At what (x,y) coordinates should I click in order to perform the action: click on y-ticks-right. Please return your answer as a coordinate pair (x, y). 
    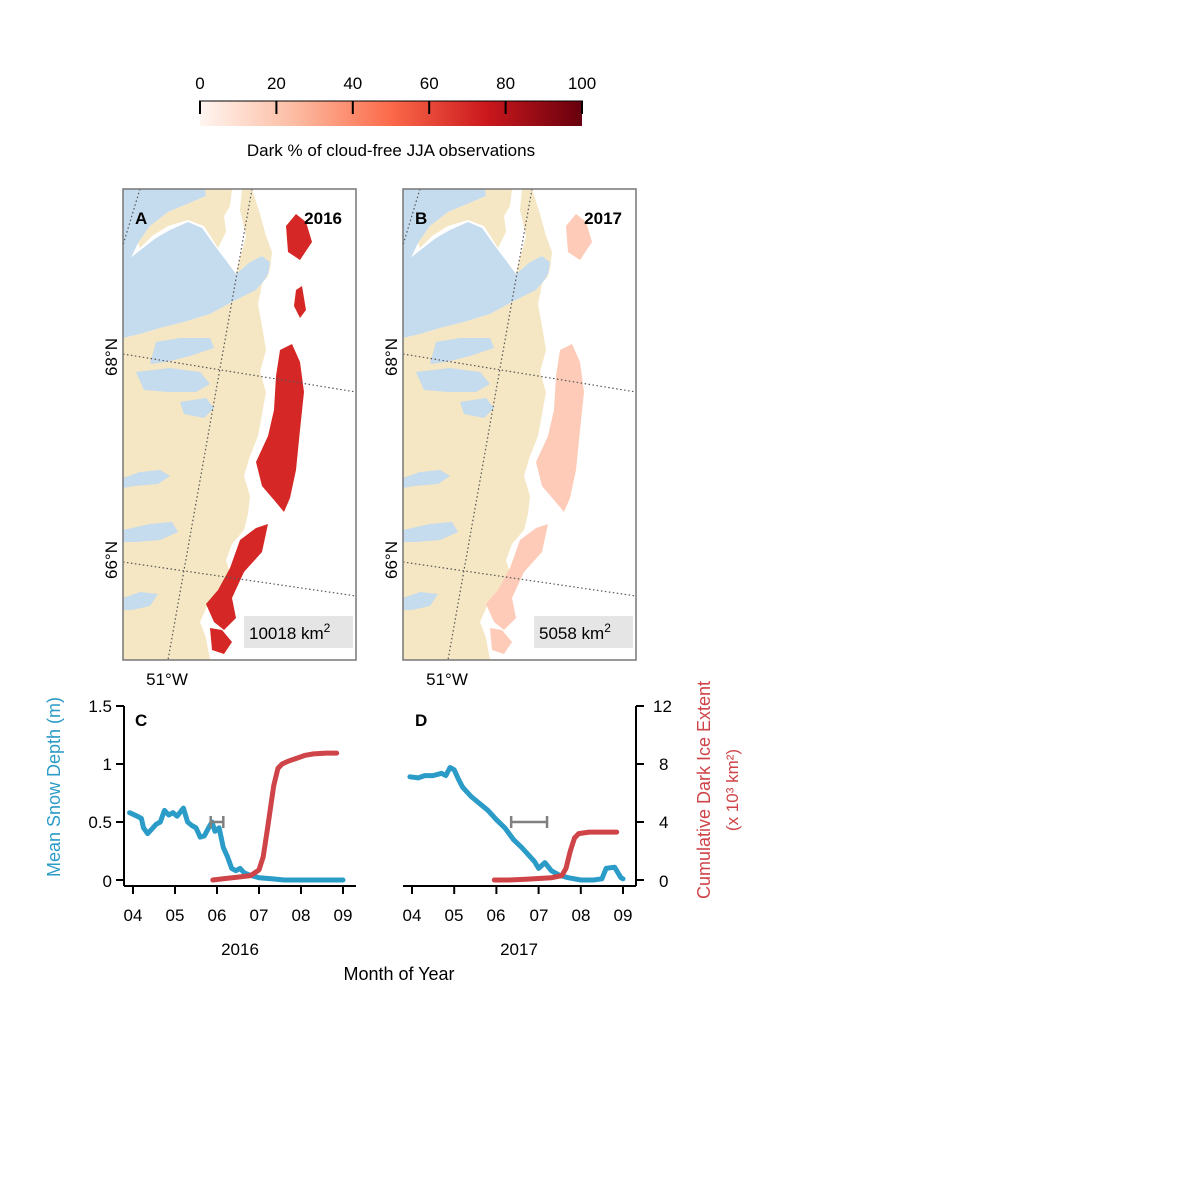
    Looking at the image, I should click on (640, 793).